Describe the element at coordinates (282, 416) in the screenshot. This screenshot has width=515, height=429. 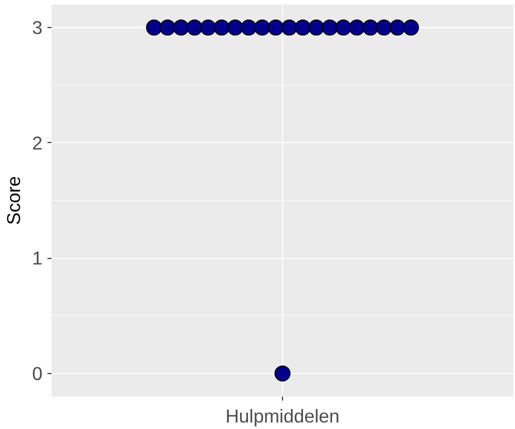
I see `x-tick-label: Hulpmiddelen` at that location.